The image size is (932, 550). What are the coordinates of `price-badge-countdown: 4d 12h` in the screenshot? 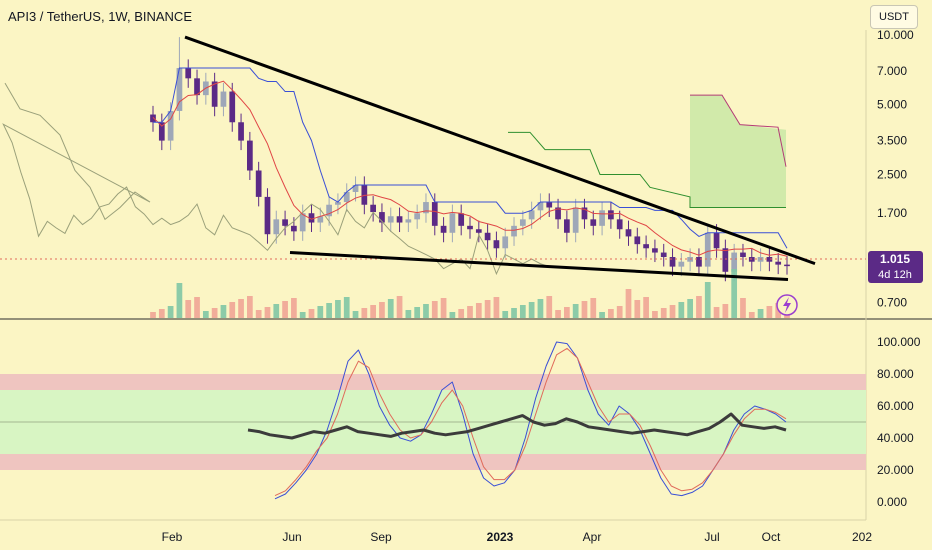 It's located at (895, 275).